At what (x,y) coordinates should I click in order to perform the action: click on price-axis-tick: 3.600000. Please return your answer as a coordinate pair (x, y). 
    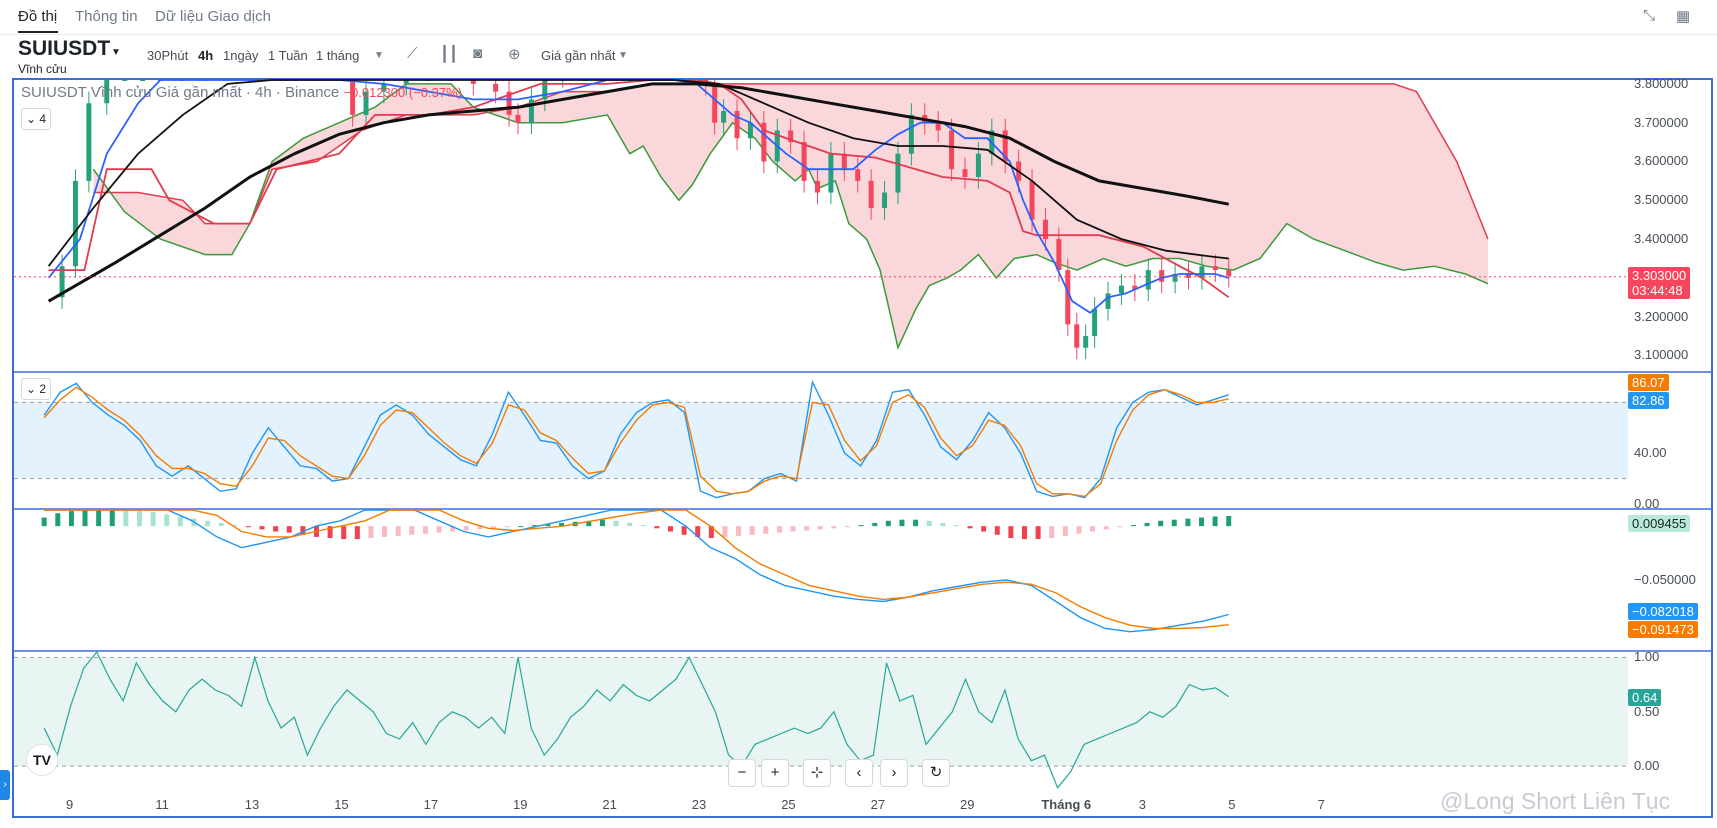
    Looking at the image, I should click on (1661, 161).